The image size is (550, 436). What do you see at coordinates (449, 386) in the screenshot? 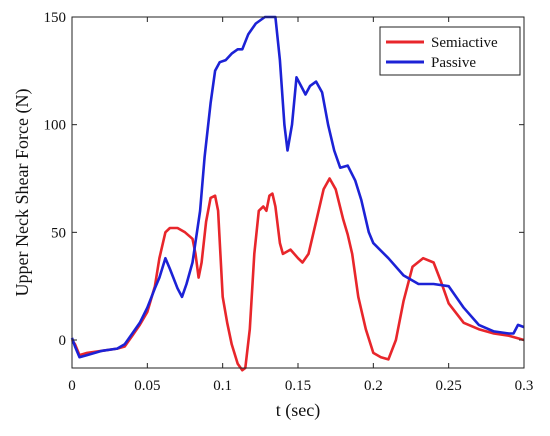
I see `x-tick-label: 0.25` at bounding box center [449, 386].